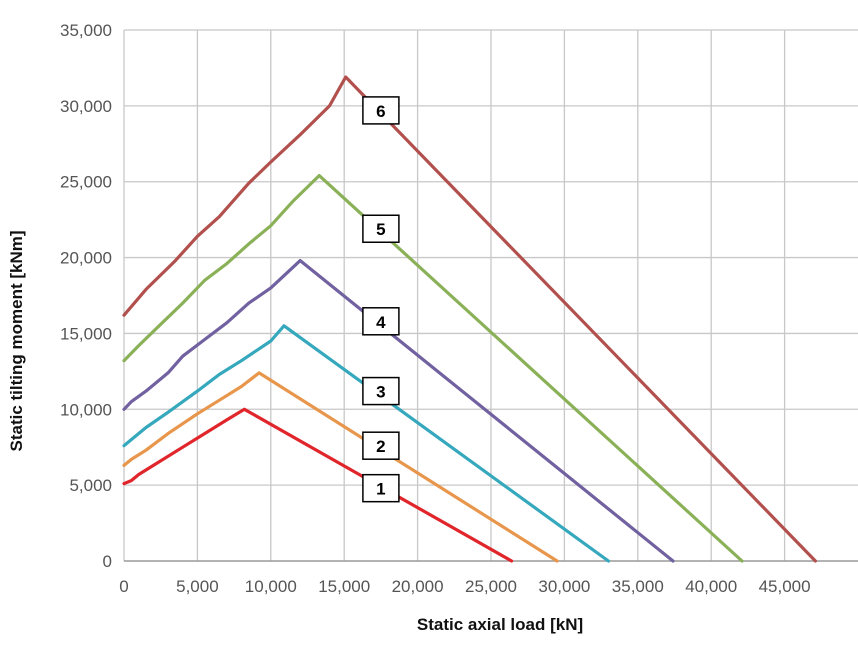 This screenshot has width=858, height=659. I want to click on y-axis-title: Static tilting moment [kNm], so click(16, 340).